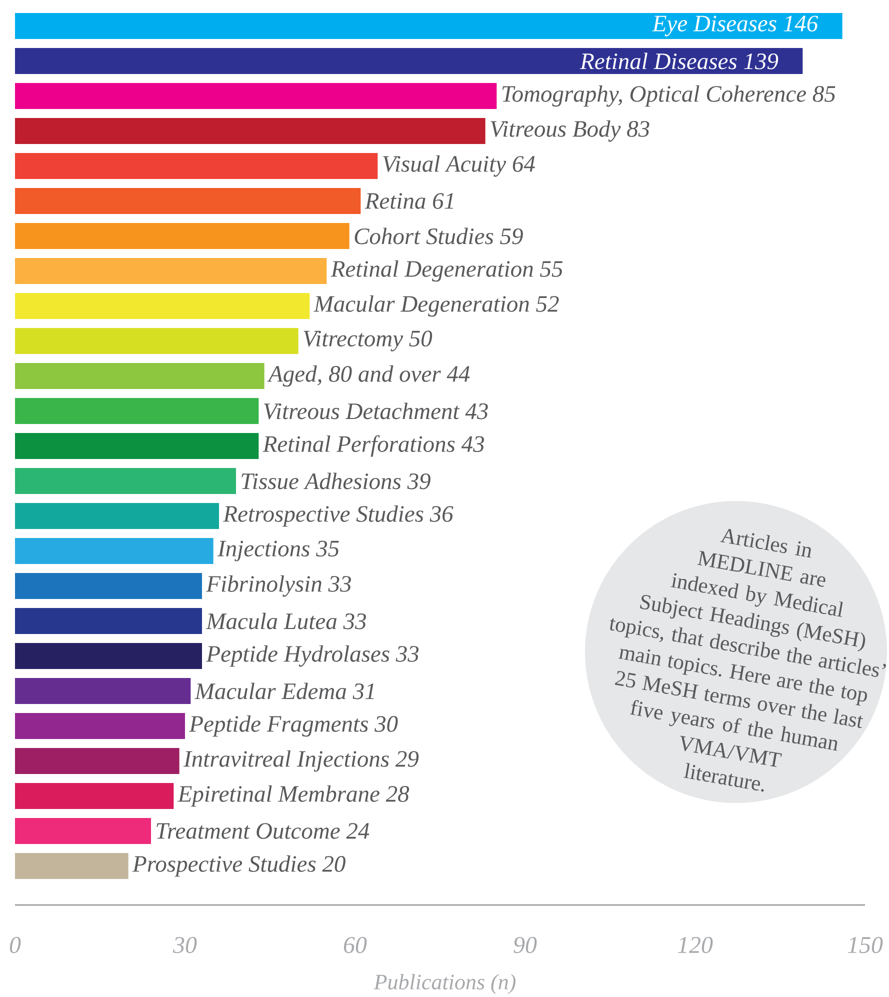 Image resolution: width=889 pixels, height=997 pixels. What do you see at coordinates (679, 61) in the screenshot?
I see `y-tick-label: Retinal Diseases 139` at bounding box center [679, 61].